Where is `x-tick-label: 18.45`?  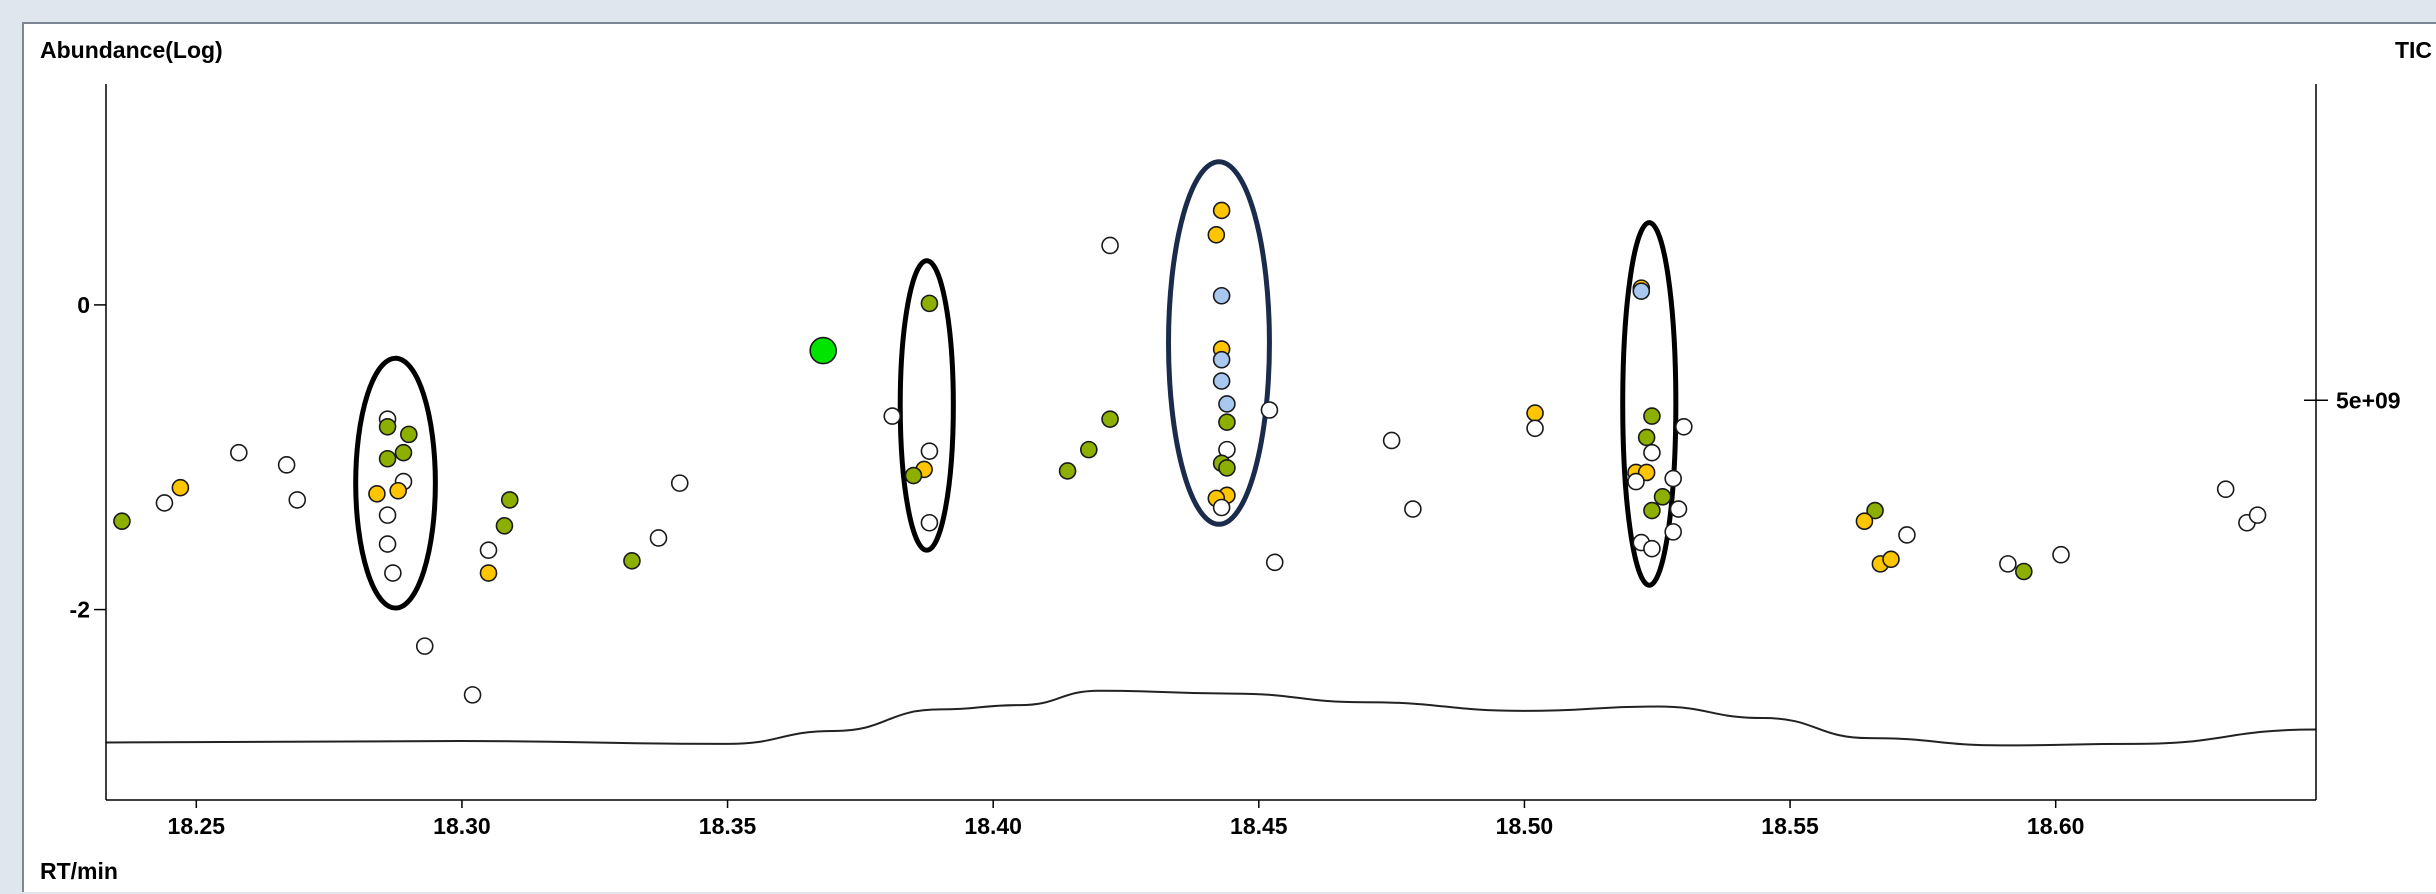 x-tick-label: 18.45 is located at coordinates (1259, 826).